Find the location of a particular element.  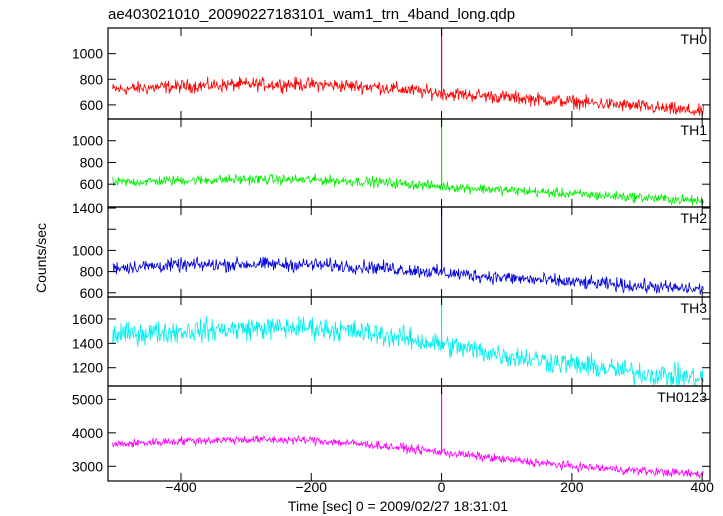

x-axis: −400 −200 0 200 400 is located at coordinates (439, 487).